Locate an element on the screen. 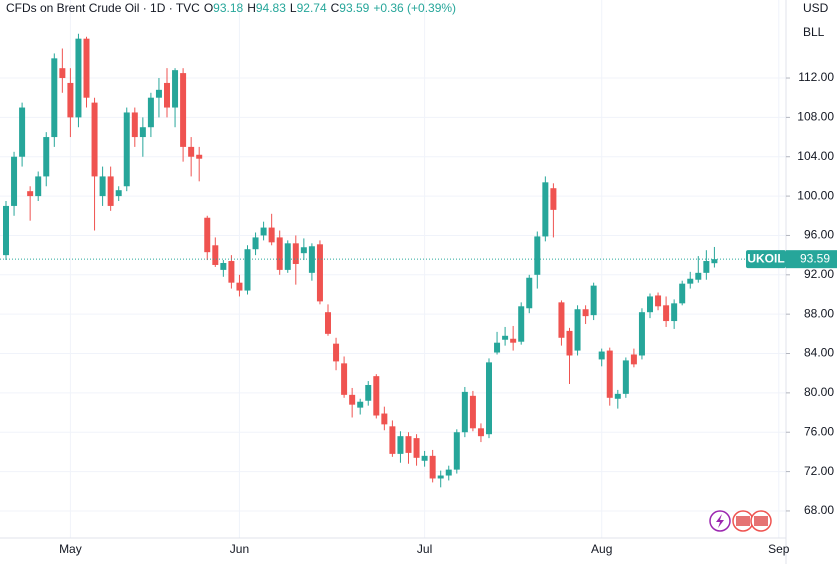 This screenshot has width=837, height=564. open-value: 93.18 is located at coordinates (228, 8).